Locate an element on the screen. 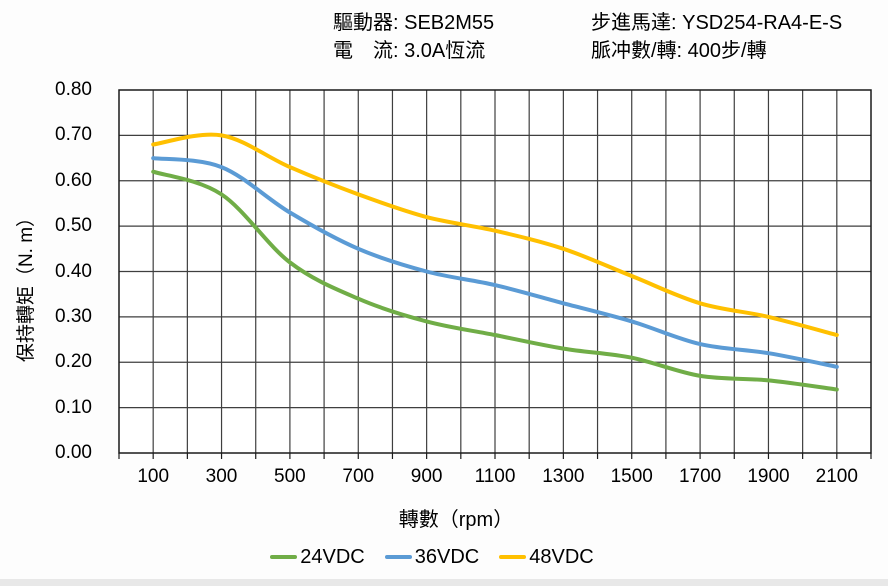 The height and width of the screenshot is (586, 888). legend-label: 36VDC is located at coordinates (447, 557).